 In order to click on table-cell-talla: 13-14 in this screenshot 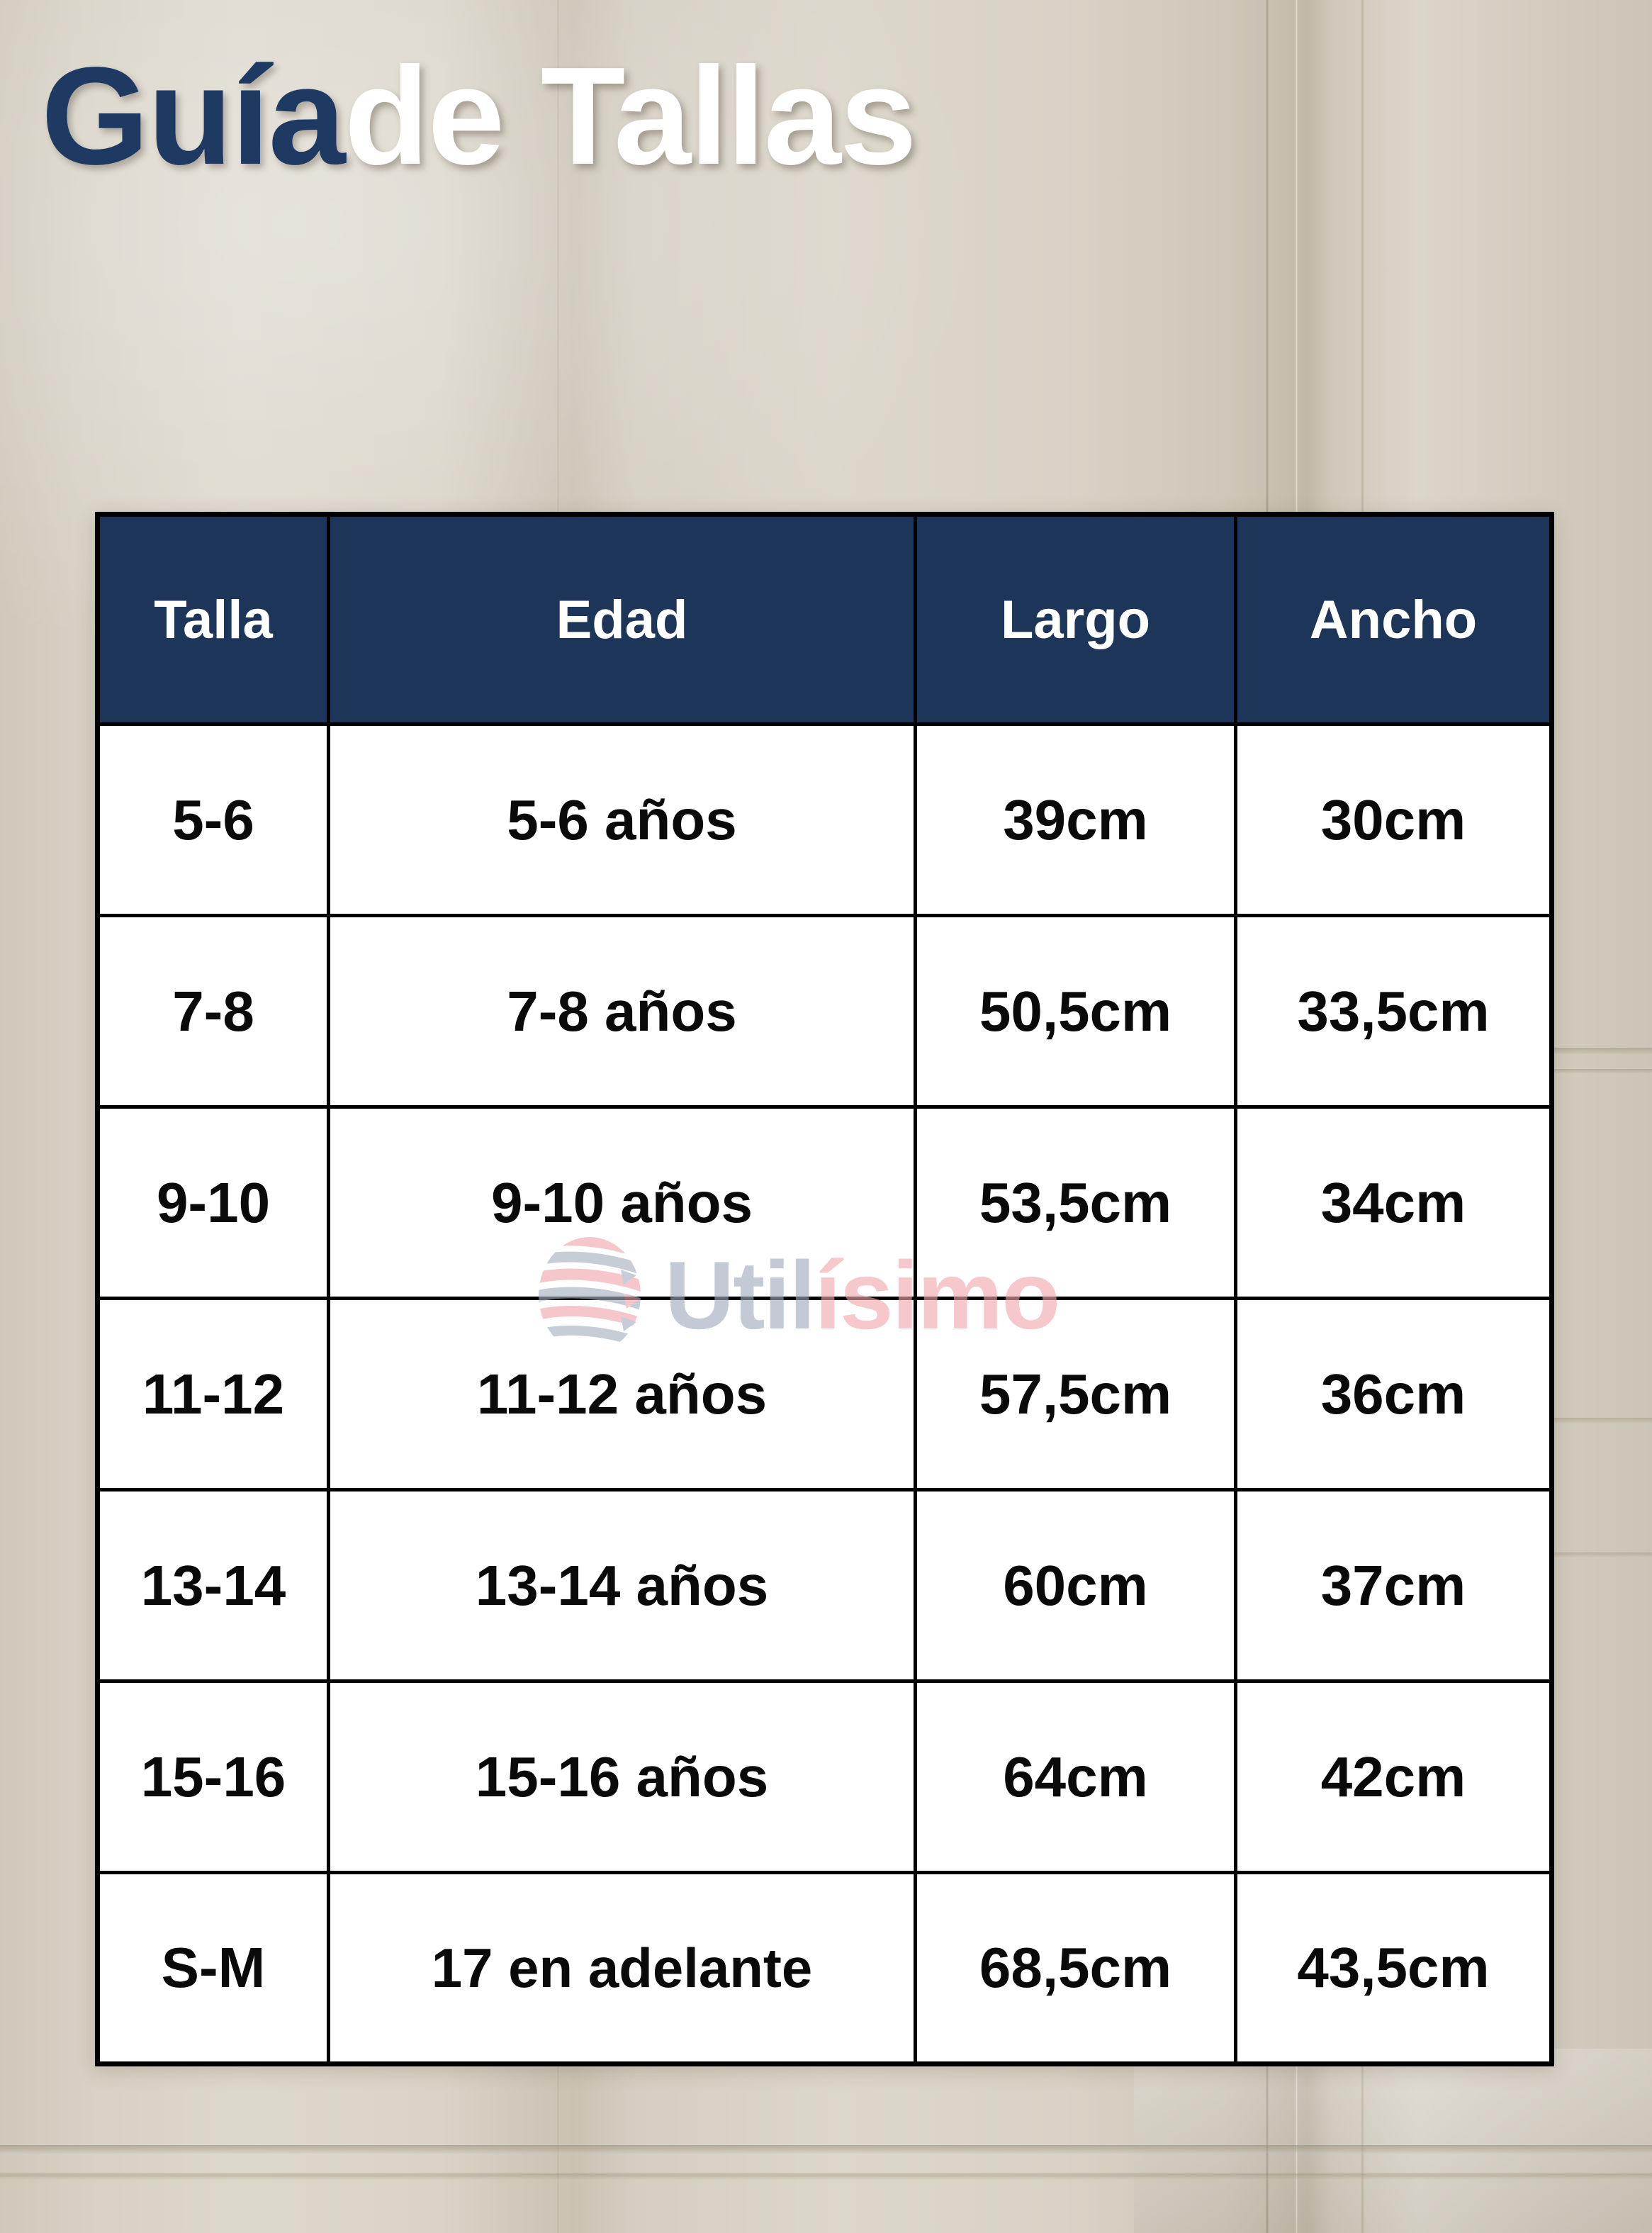, I will do `click(213, 1586)`.